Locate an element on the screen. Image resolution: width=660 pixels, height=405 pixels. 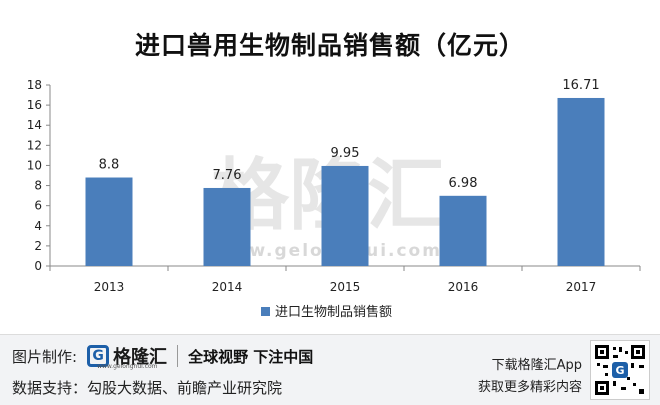
bar-2017 is located at coordinates (581, 181).